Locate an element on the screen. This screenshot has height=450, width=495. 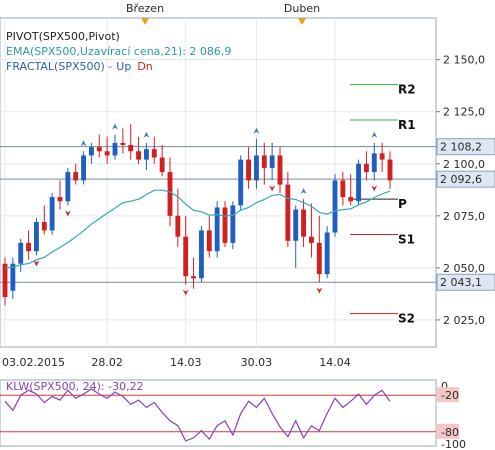
date-axis: 03.02.2015 28.02 14.03 30.03 14.04 is located at coordinates (176, 362).